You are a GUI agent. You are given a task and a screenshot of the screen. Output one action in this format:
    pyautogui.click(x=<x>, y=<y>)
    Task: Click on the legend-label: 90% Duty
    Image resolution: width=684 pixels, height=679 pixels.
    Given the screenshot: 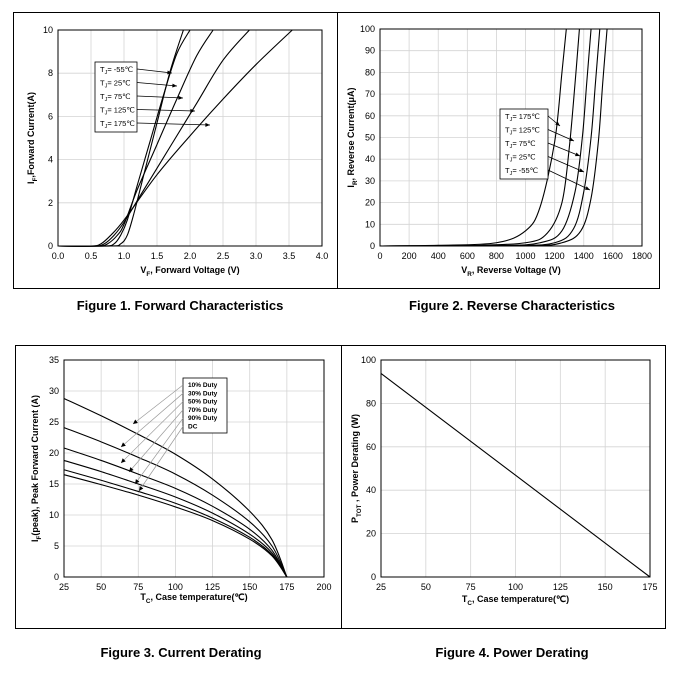 What is the action you would take?
    pyautogui.click(x=203, y=418)
    